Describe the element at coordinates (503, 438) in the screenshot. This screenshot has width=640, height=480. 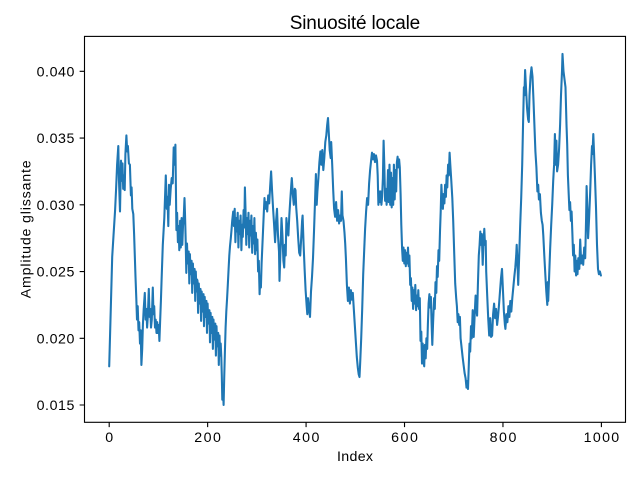
I see `svg-text: 800` at that location.